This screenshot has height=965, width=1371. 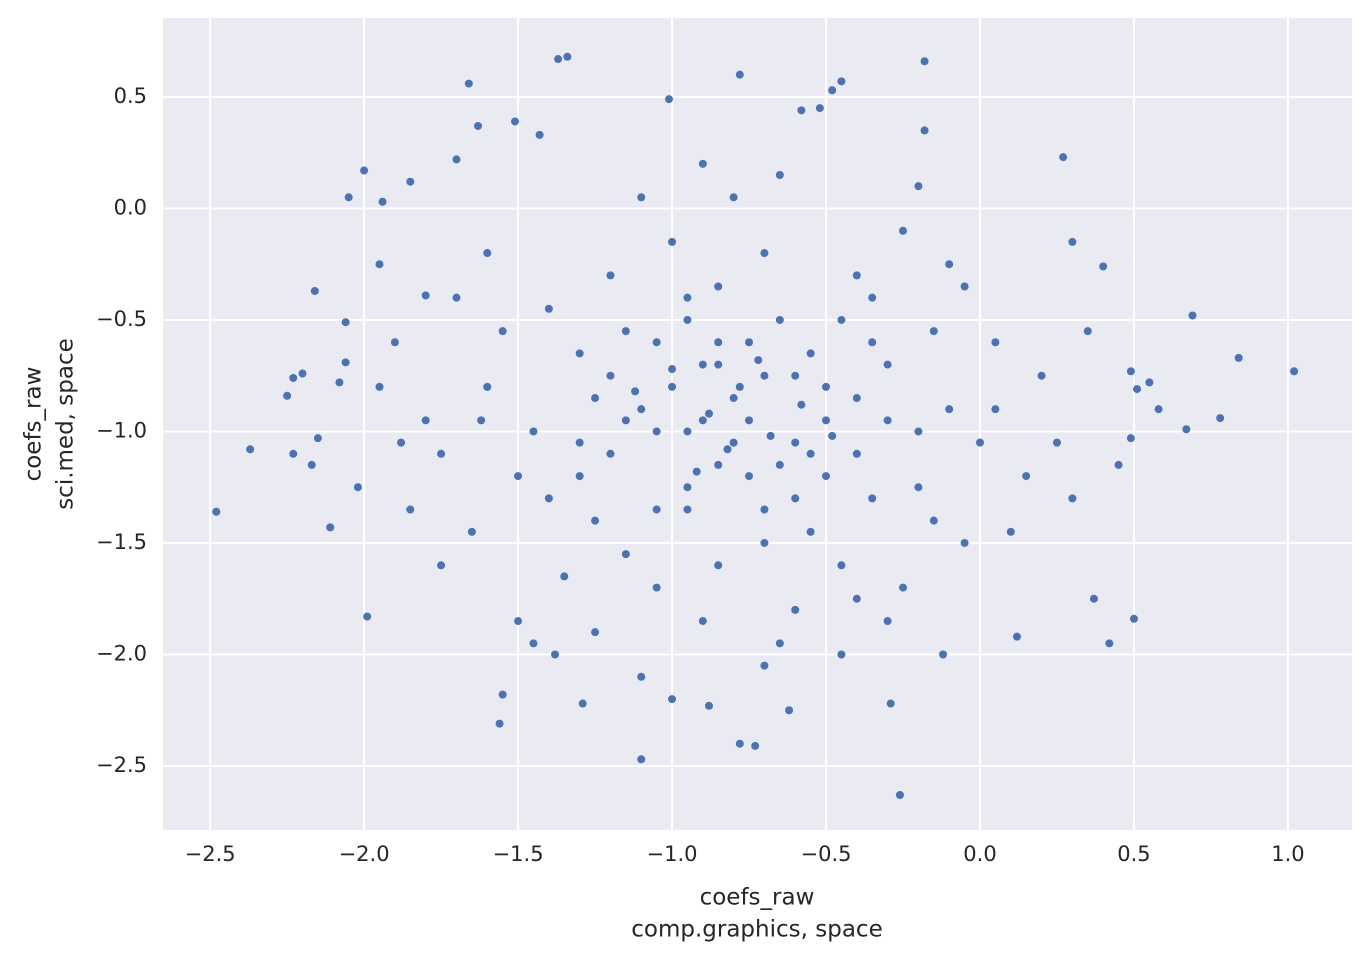 What do you see at coordinates (121, 319) in the screenshot?
I see `y-tick-label: −0.5` at bounding box center [121, 319].